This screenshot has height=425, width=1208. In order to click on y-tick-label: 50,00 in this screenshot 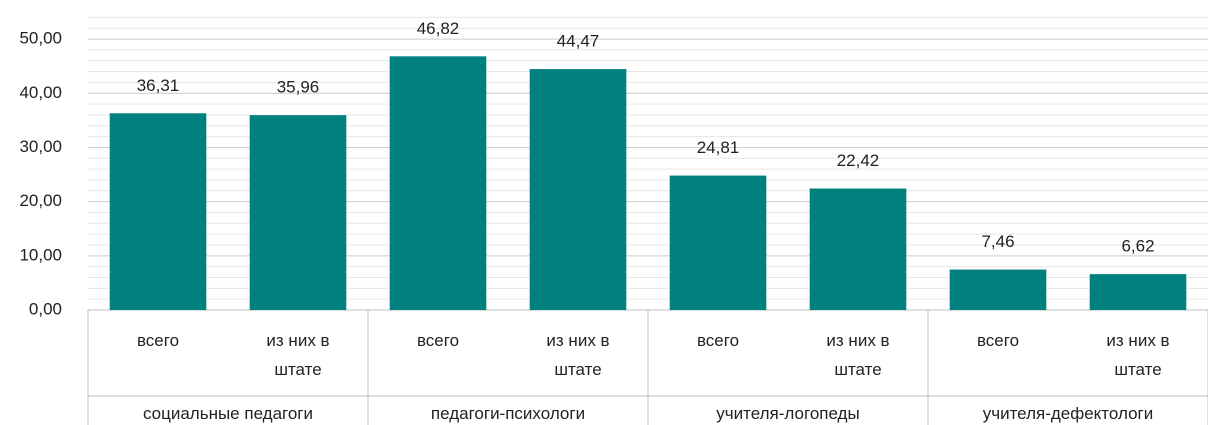, I will do `click(40, 38)`.